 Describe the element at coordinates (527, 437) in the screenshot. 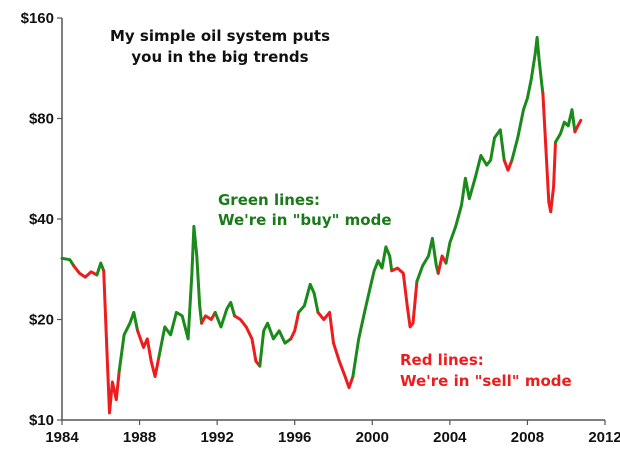

I see `x-tick-label: 2008` at that location.